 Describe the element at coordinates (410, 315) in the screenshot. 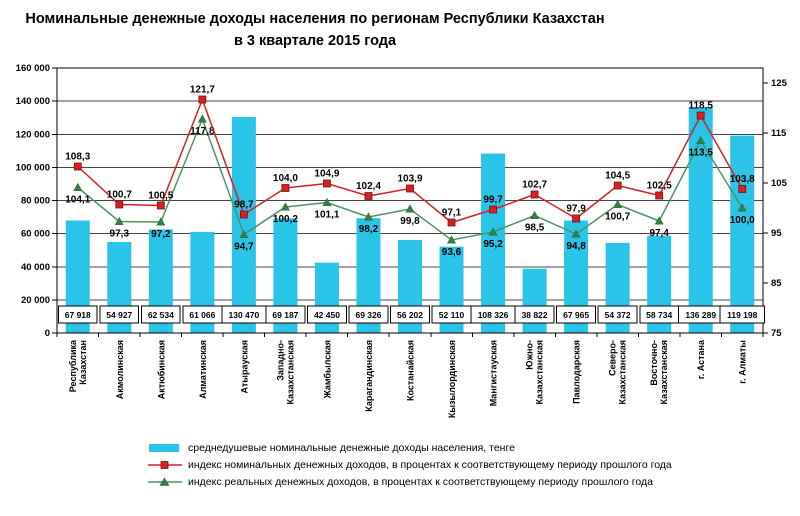

I see `bar-value-label: 56 202` at that location.